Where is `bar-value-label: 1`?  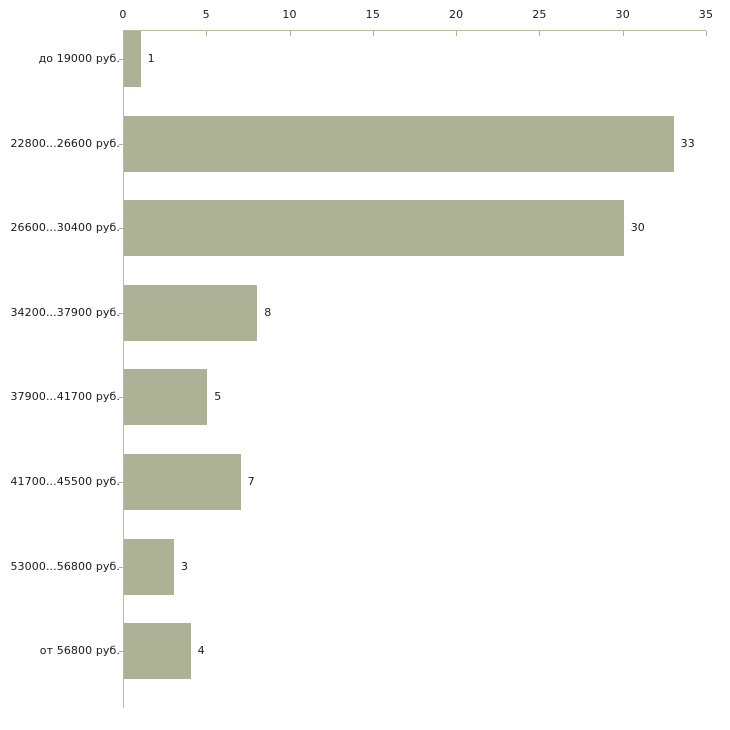 bar-value-label: 1 is located at coordinates (151, 58).